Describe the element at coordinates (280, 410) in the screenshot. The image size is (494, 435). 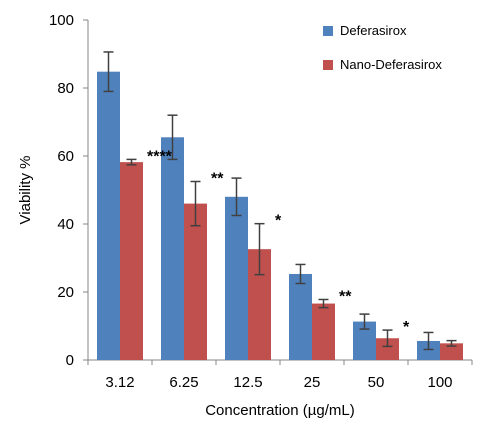
I see `x-axis-title: Concentration (µg/mL)` at that location.